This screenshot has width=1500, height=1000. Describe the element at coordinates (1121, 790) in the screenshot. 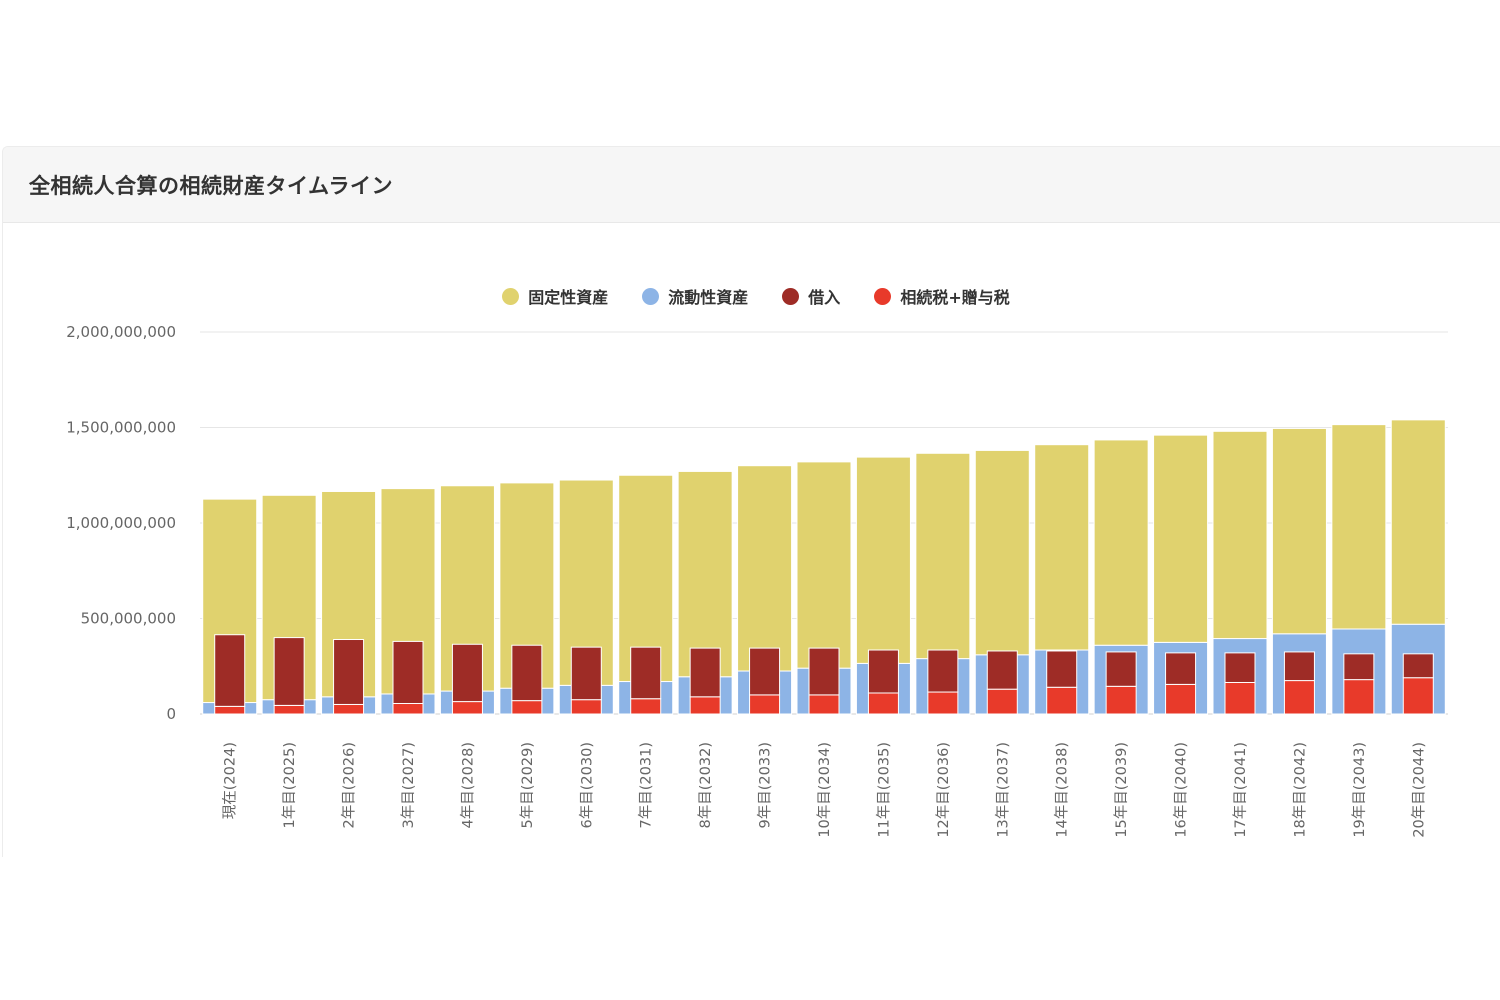

I see `x-tick-label: 15年目(2039)` at that location.